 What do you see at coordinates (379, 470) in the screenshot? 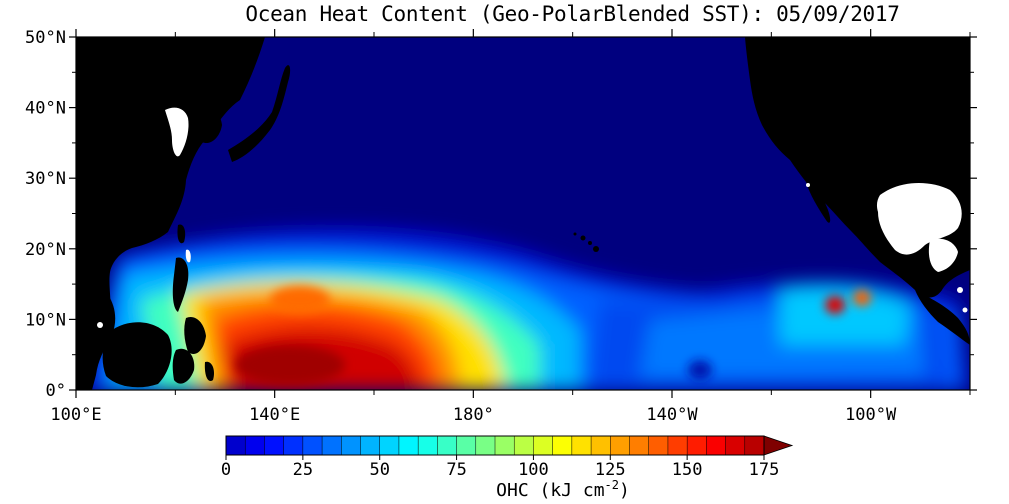
I see `colorbar-tick-label: 50` at bounding box center [379, 470].